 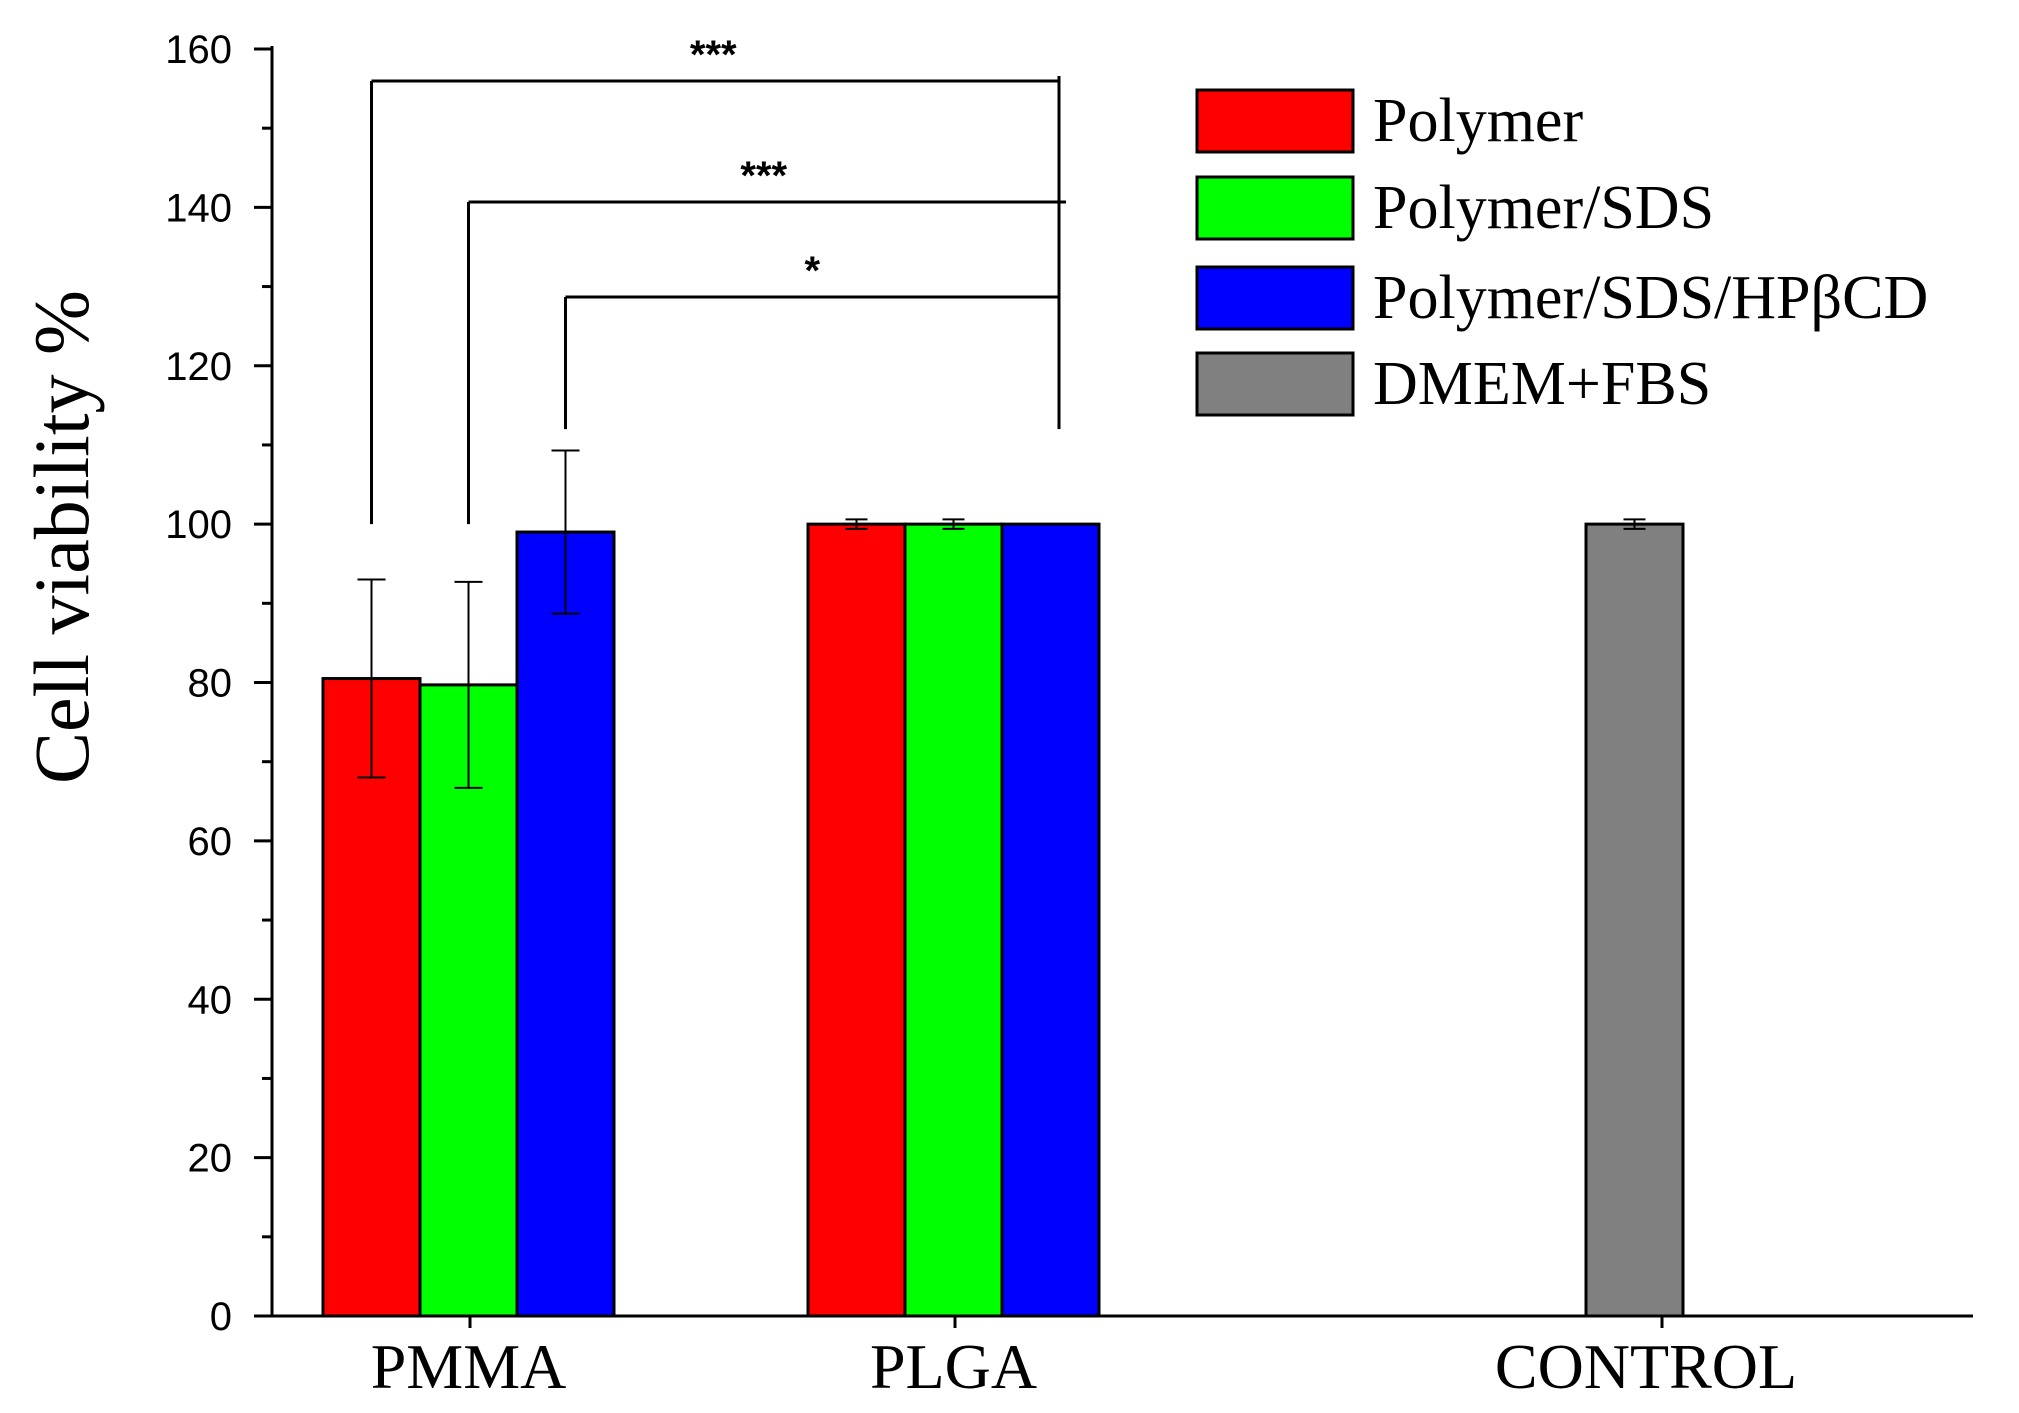 I want to click on y-axis-title: Cell viability %, so click(x=61, y=537).